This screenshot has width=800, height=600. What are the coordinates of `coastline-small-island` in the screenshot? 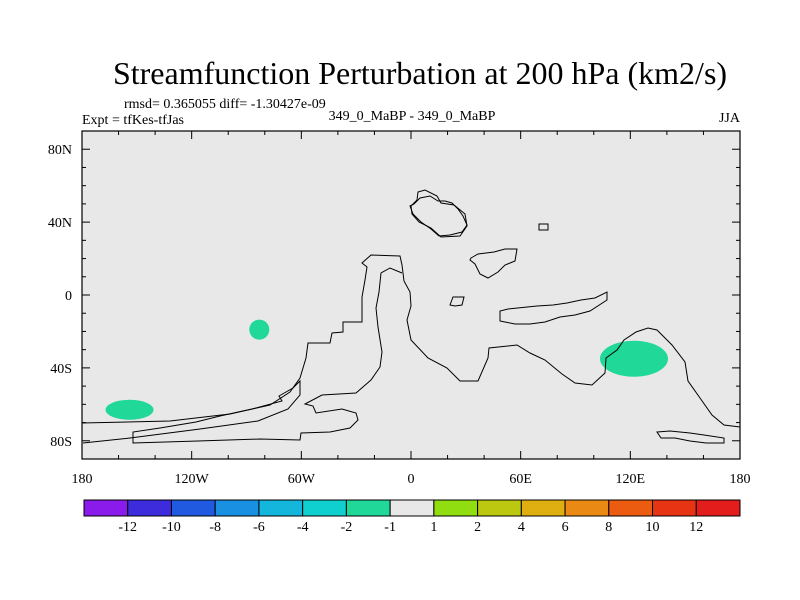 It's located at (543, 227).